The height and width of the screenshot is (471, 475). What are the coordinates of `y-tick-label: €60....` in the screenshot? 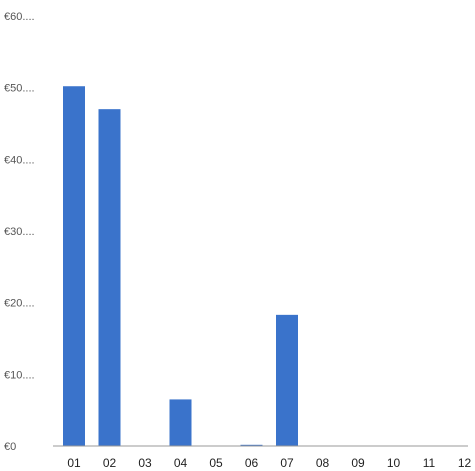 It's located at (19, 17).